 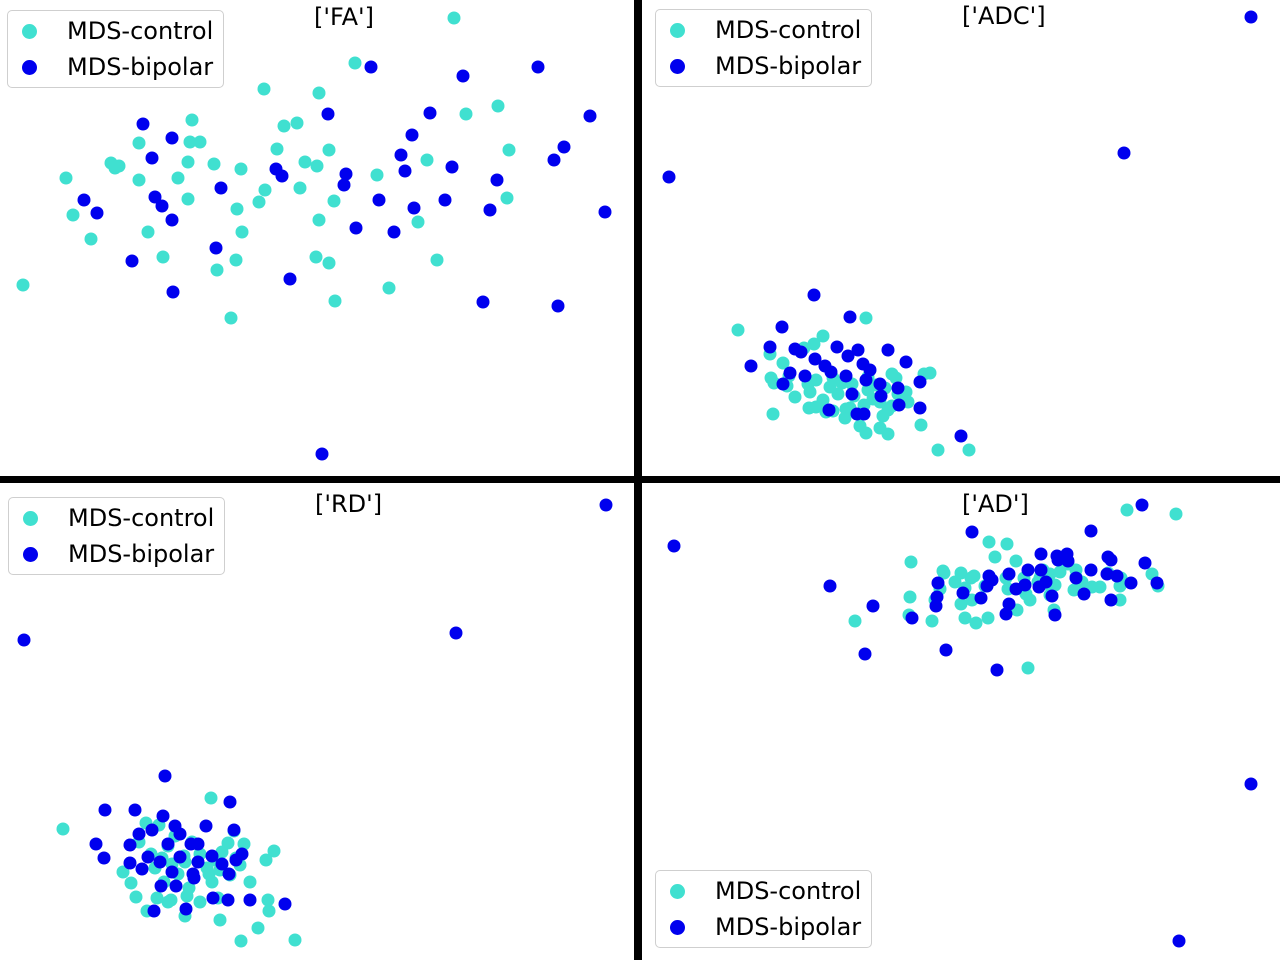 What do you see at coordinates (788, 30) in the screenshot?
I see `legend-label-control: MDS-control` at bounding box center [788, 30].